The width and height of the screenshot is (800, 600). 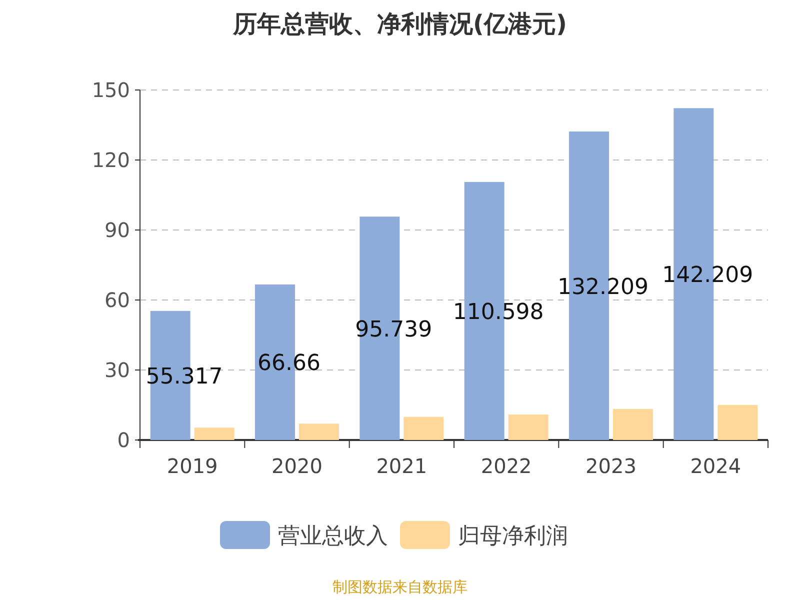 What do you see at coordinates (402, 466) in the screenshot?
I see `x-tick-label: 2021` at bounding box center [402, 466].